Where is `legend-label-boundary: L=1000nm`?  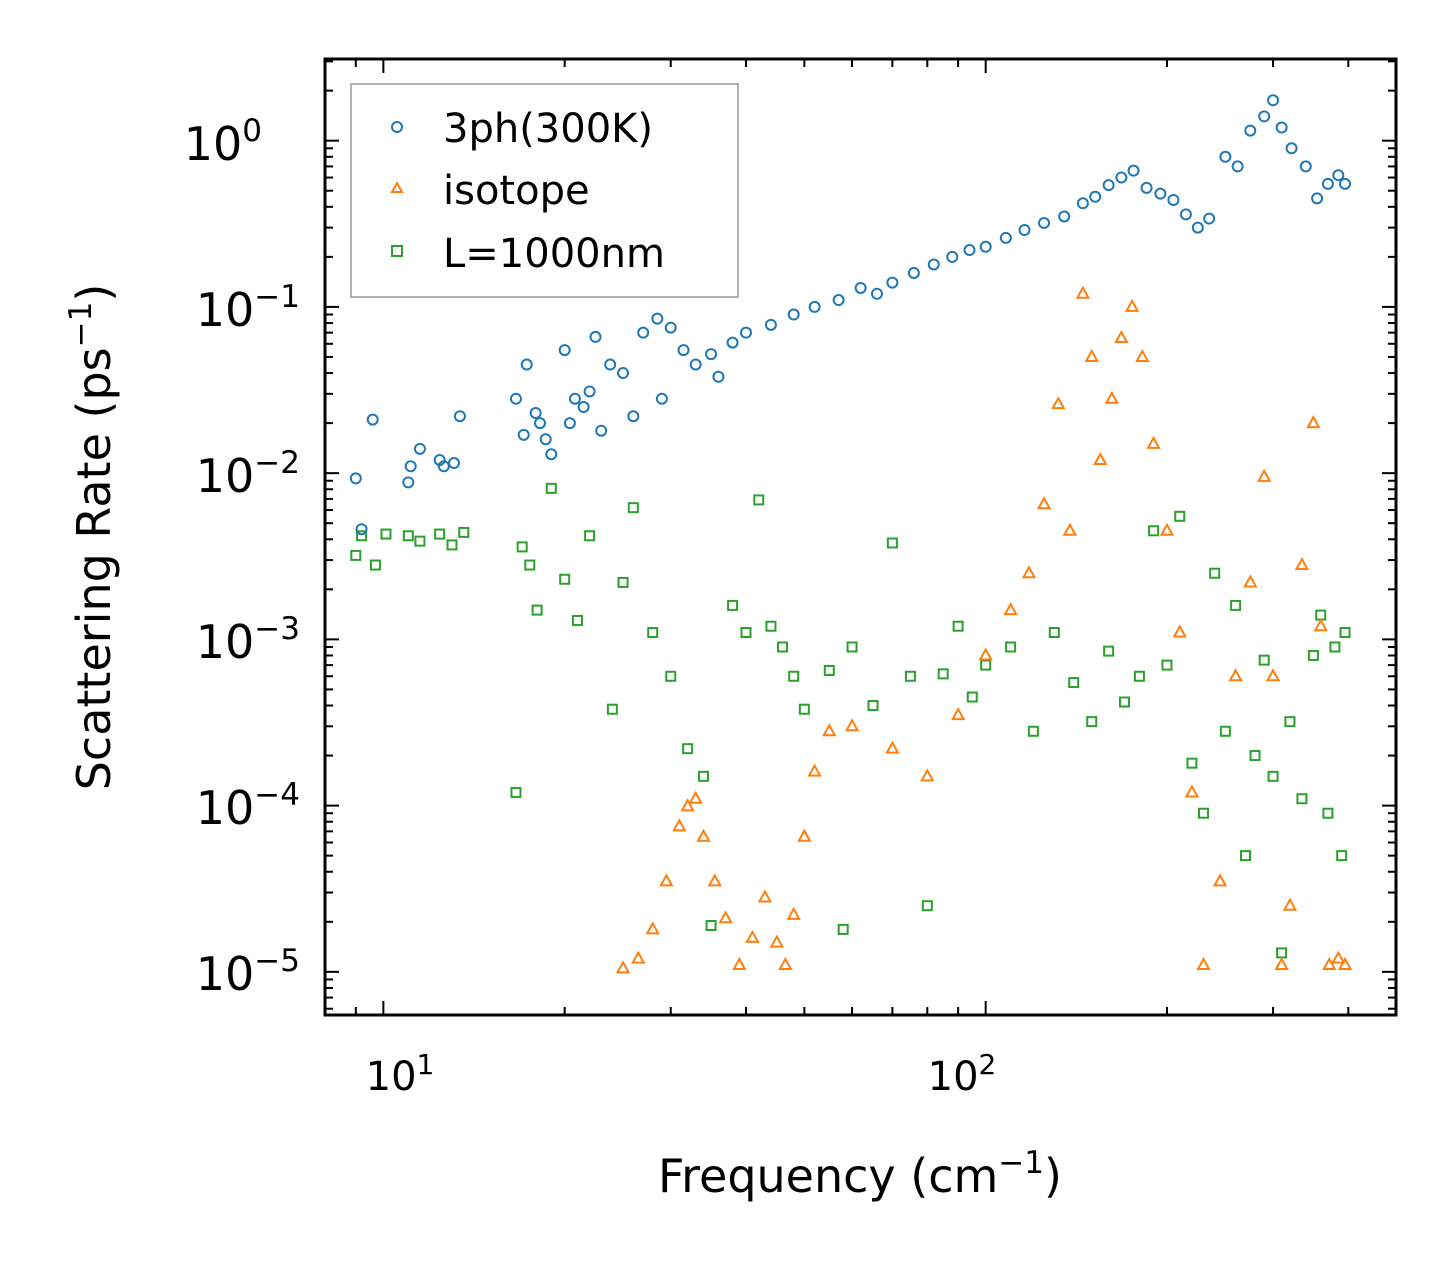 legend-label-boundary: L=1000nm is located at coordinates (554, 254).